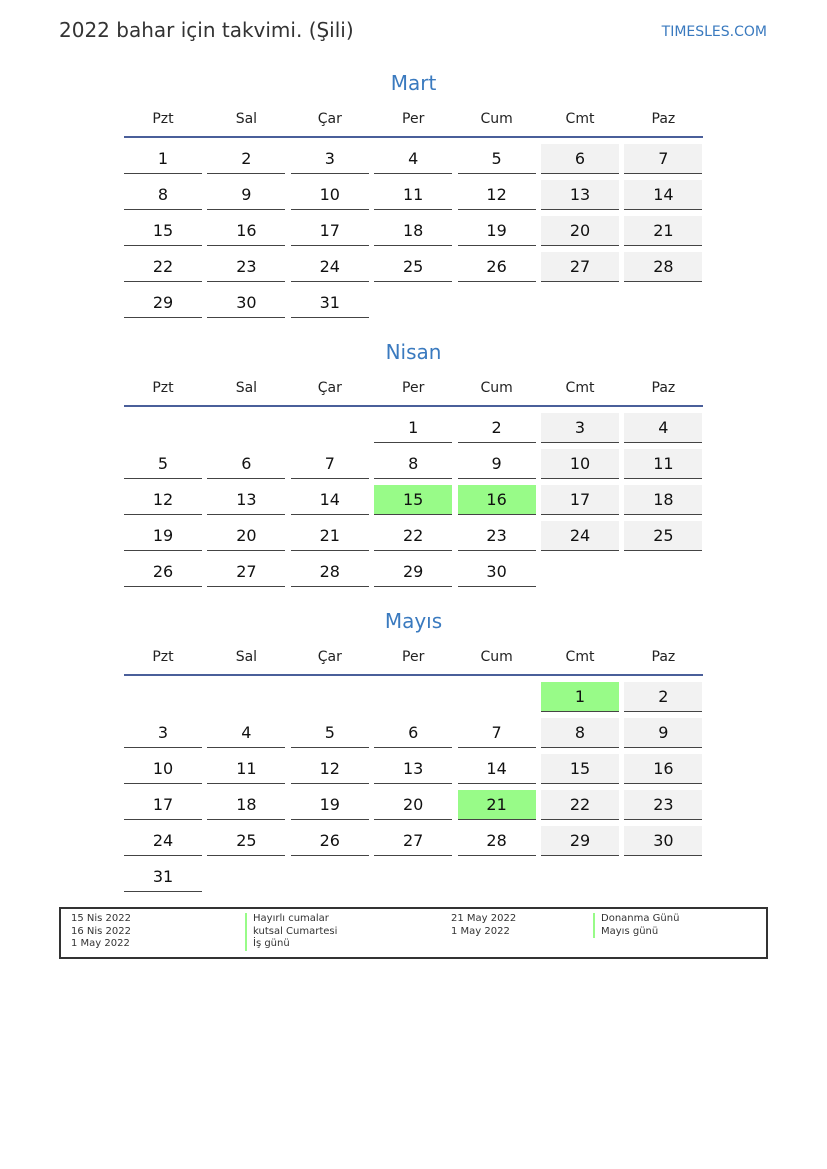 This screenshot has height=1169, width=827. What do you see at coordinates (206, 30) in the screenshot?
I see `page-title: 2022 bahar için takvimi. (Şili)` at bounding box center [206, 30].